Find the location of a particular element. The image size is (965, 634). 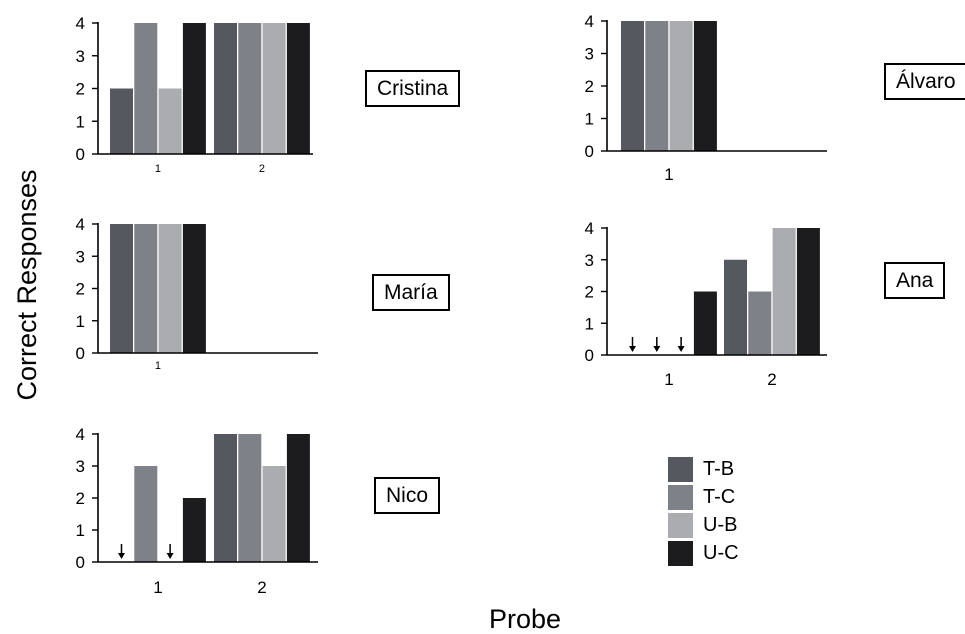

legend-label: U-B is located at coordinates (720, 524).